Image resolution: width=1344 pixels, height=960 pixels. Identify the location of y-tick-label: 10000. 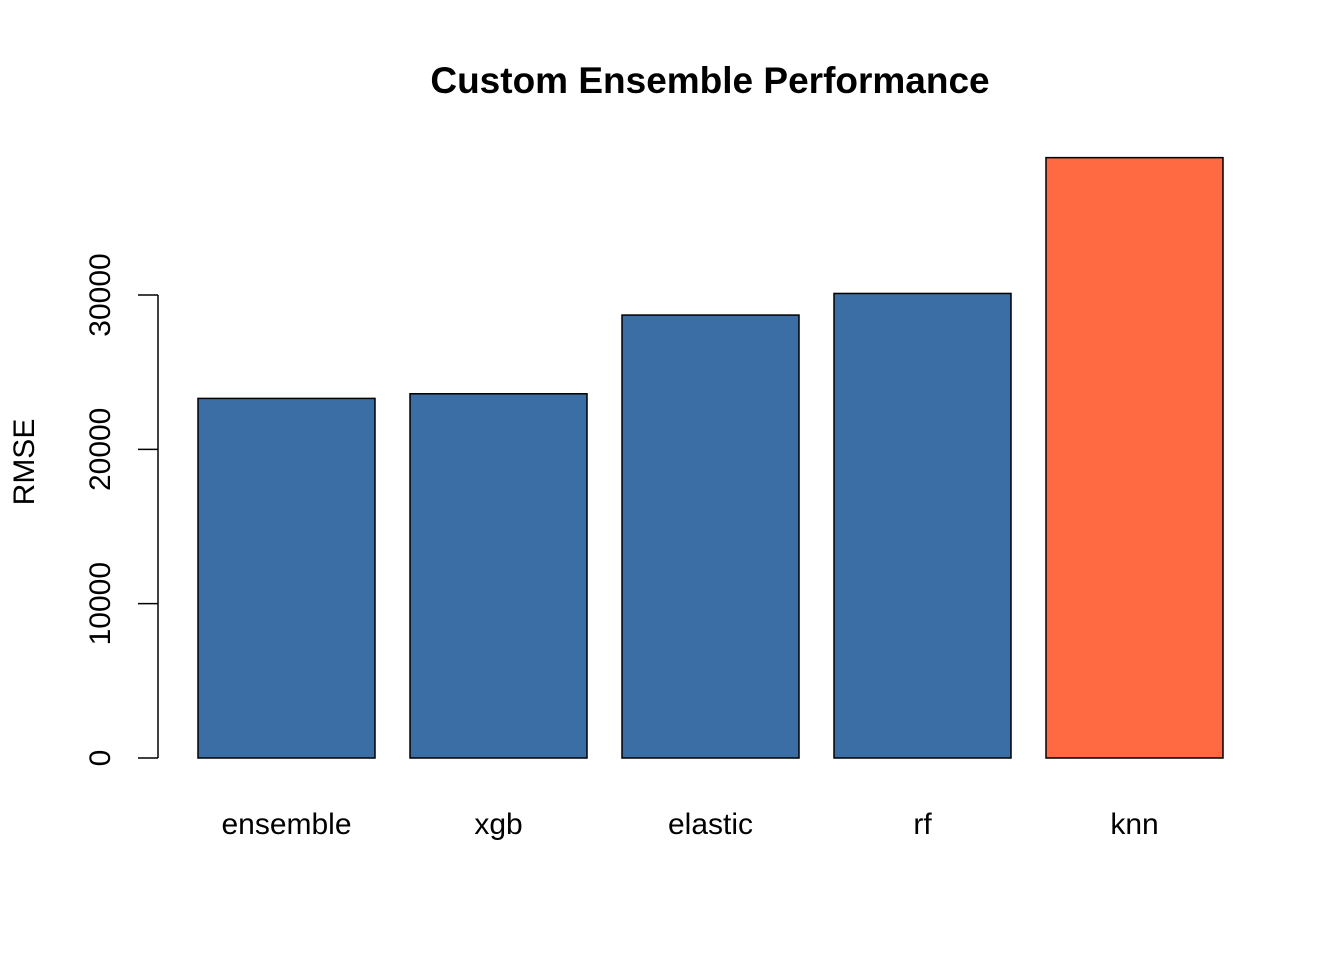
(100, 603).